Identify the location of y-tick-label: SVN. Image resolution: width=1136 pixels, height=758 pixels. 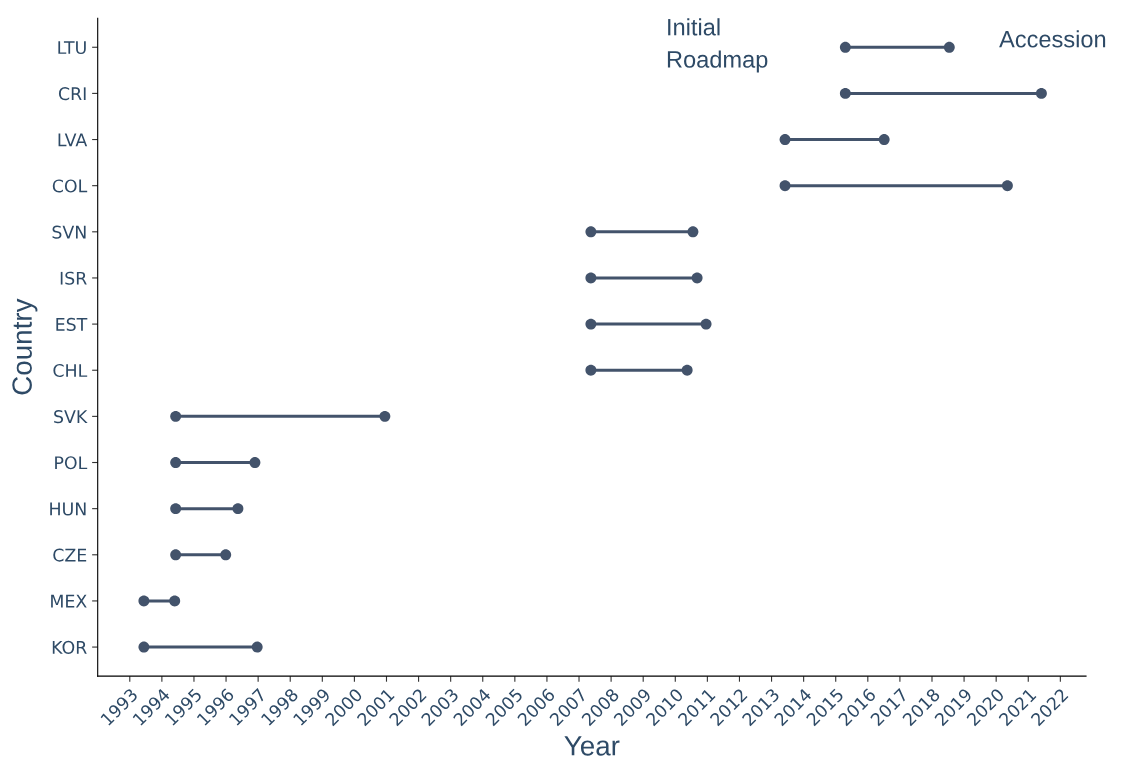
(69, 232).